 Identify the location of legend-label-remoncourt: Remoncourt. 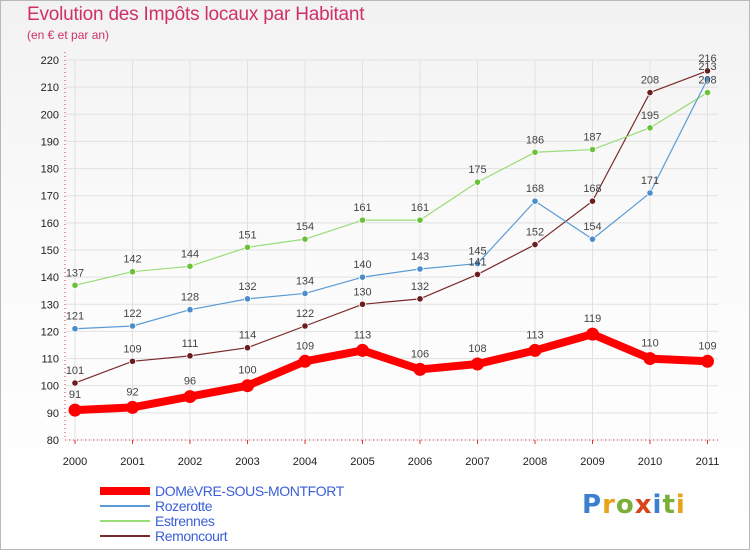
(191, 536).